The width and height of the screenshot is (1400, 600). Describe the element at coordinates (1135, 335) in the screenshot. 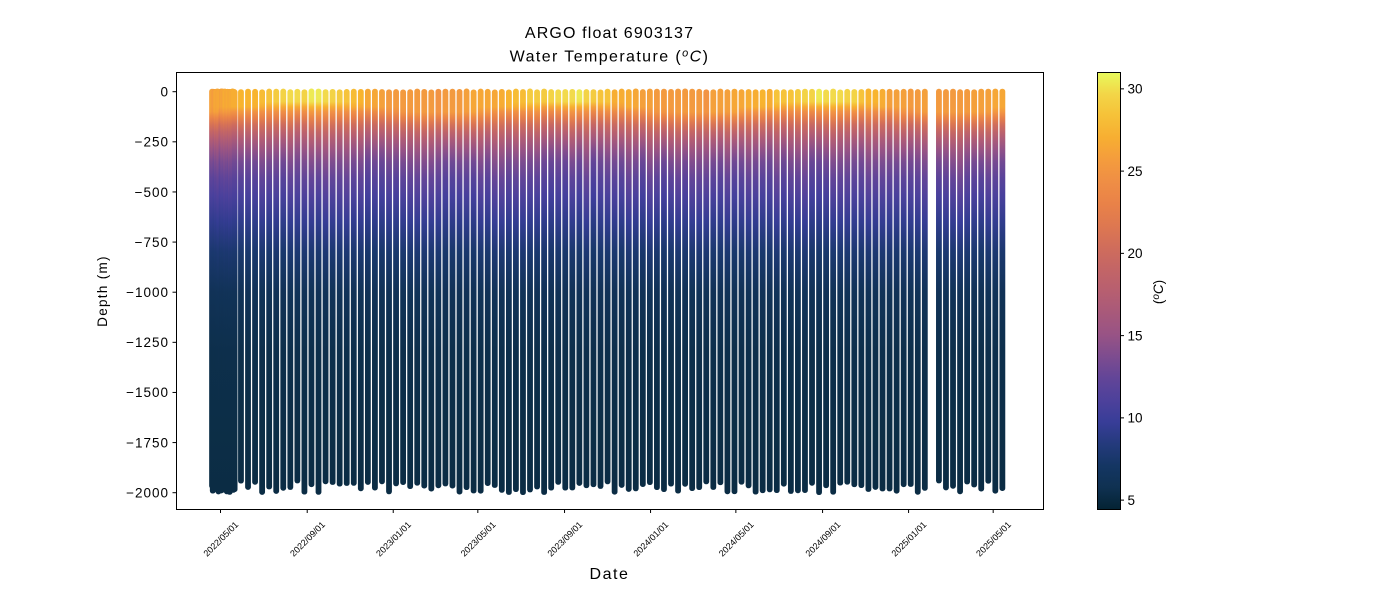

I see `svg-text: 15` at that location.